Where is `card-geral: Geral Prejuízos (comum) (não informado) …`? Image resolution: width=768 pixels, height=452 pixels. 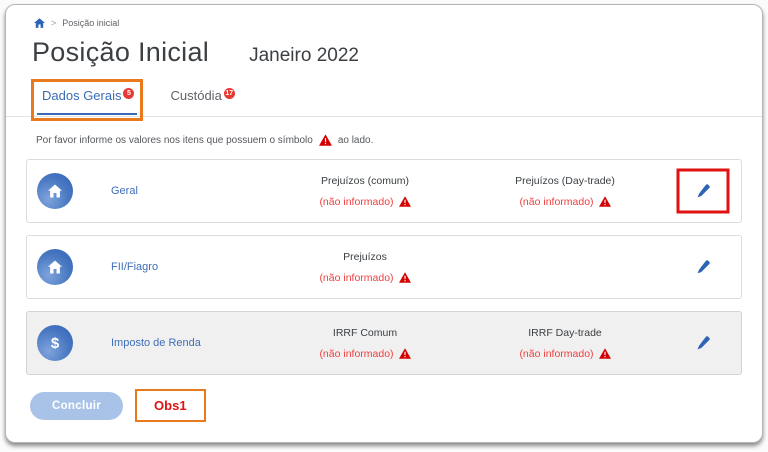
card-geral: Geral Prejuízos (comum) (não informado) … is located at coordinates (384, 191).